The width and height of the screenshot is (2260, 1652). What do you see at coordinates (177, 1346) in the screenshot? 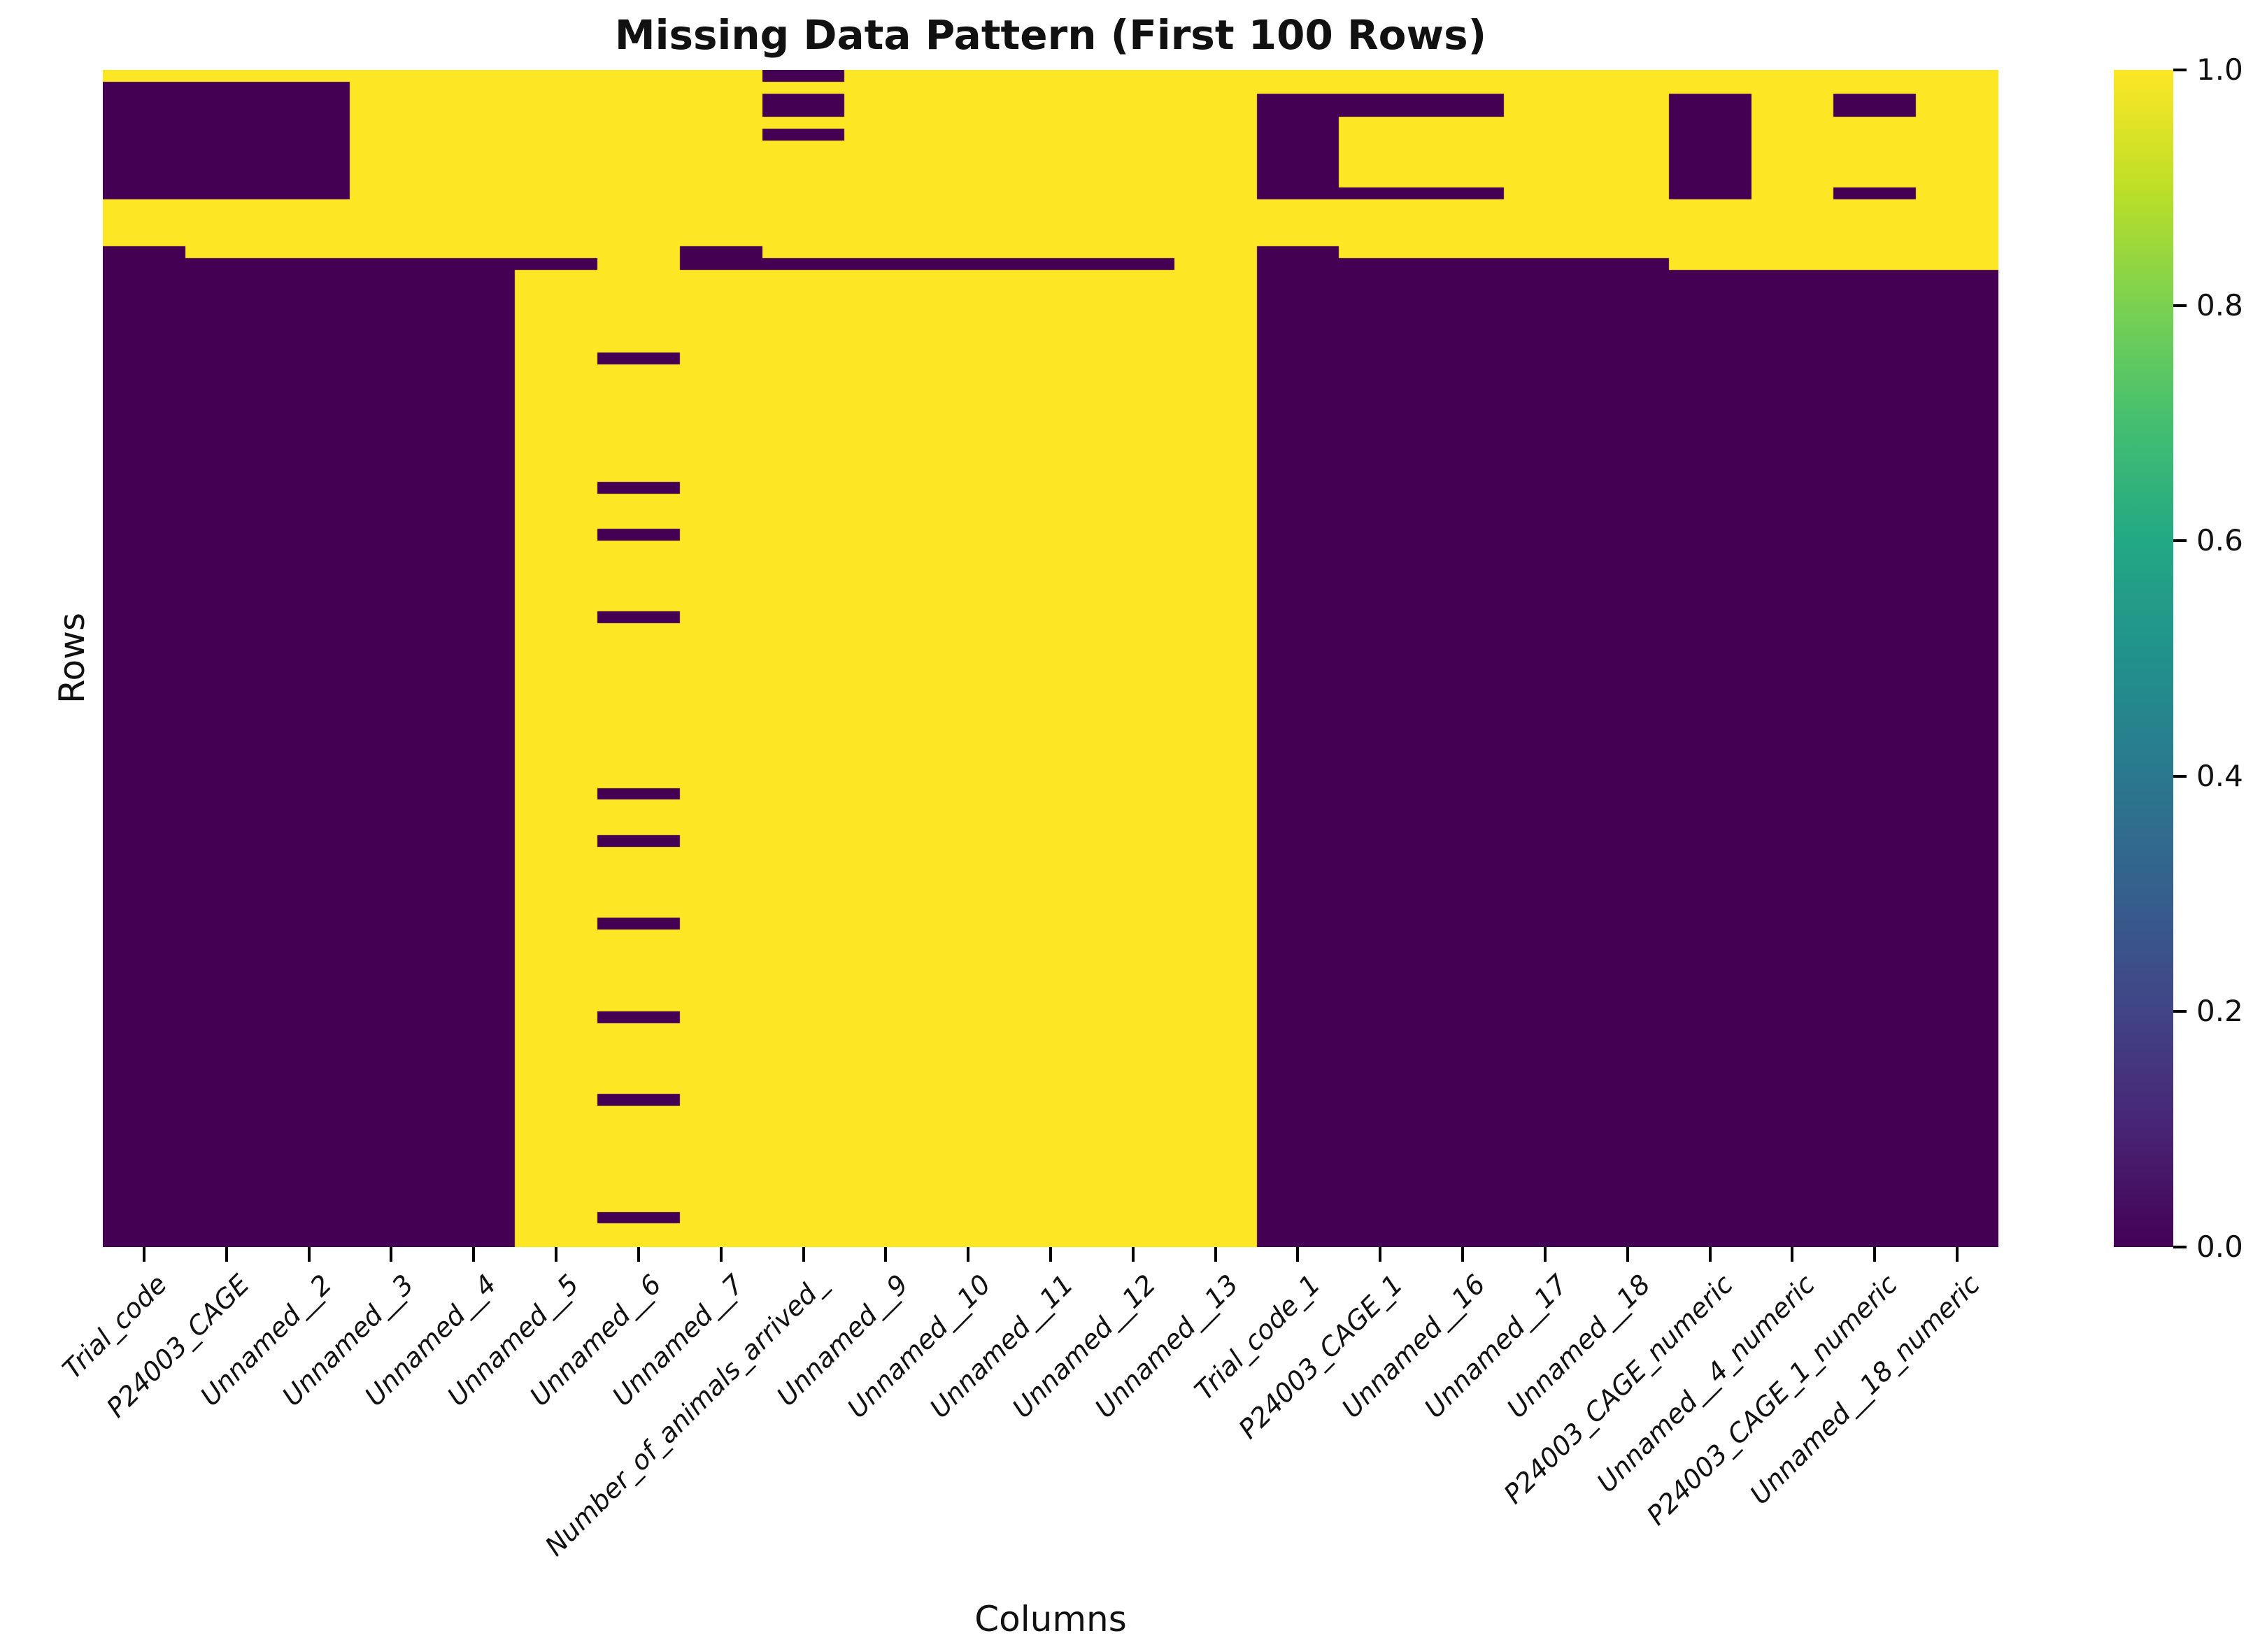
I see `x-tick-label: P24003_CAGE` at bounding box center [177, 1346].